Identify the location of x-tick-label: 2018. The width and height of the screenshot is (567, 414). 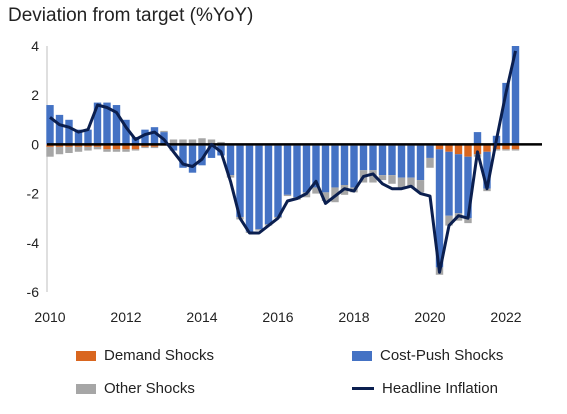
(353, 317).